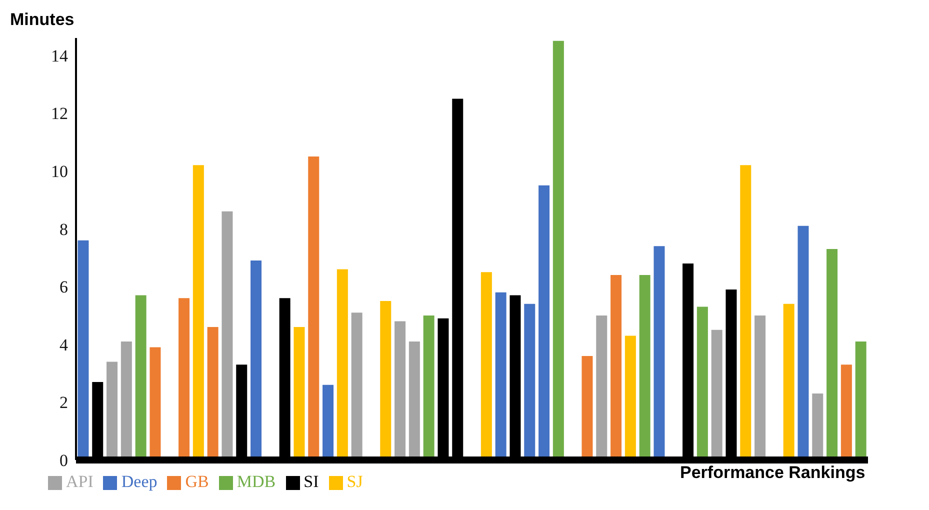 The image size is (929, 510). I want to click on y-tick-label: 4, so click(64, 344).